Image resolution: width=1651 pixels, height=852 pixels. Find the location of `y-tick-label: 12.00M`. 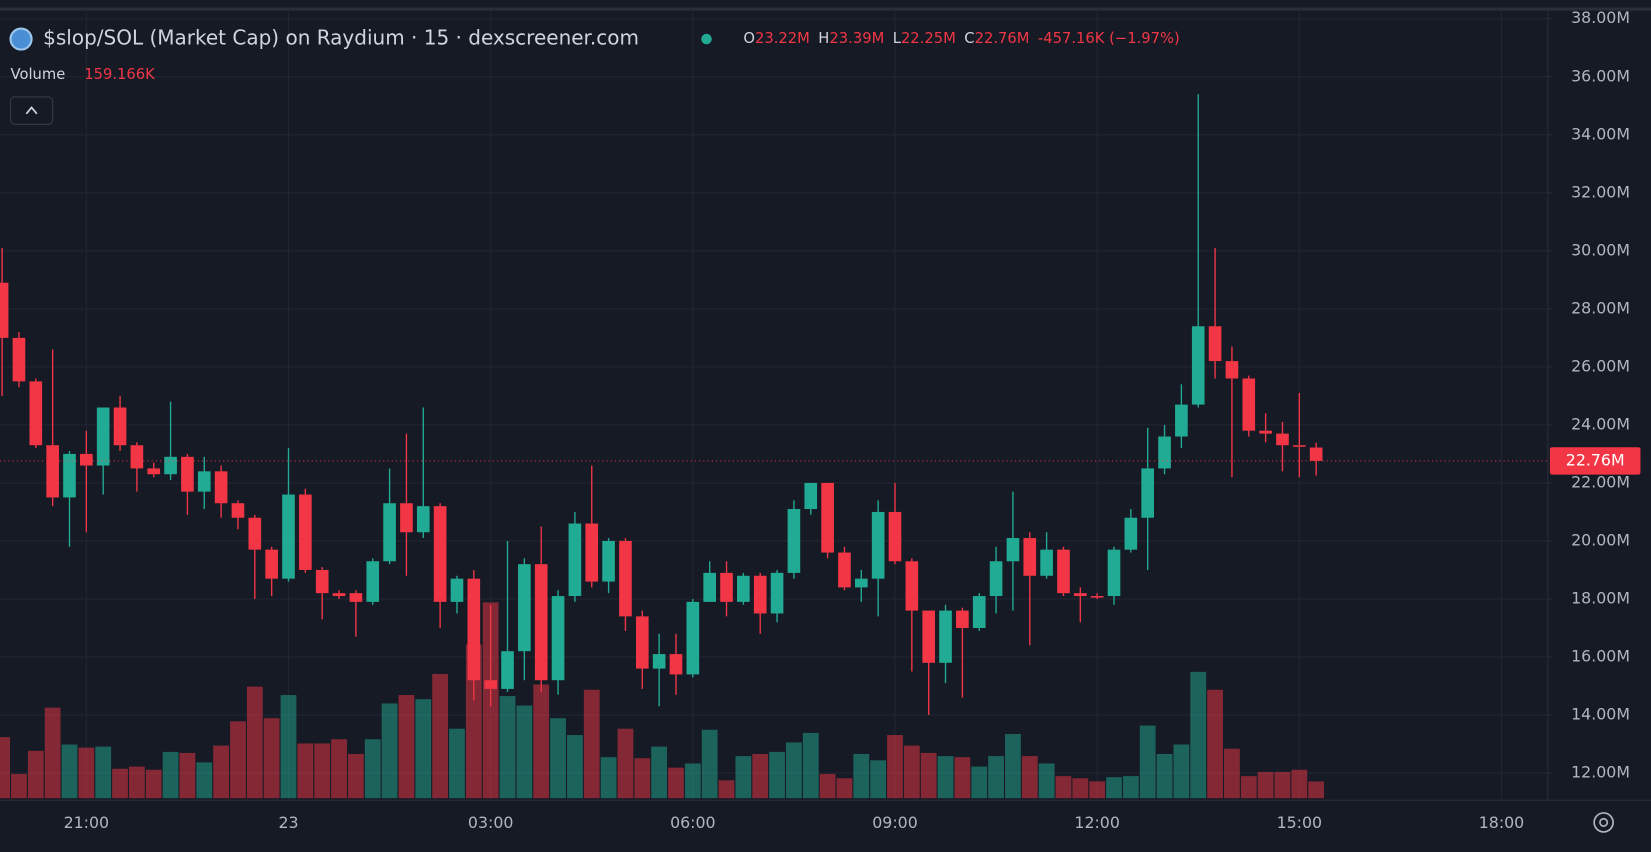

y-tick-label: 12.00M is located at coordinates (1600, 772).